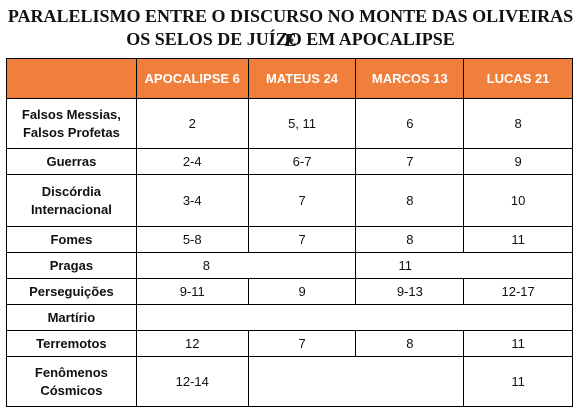 The height and width of the screenshot is (419, 581). What do you see at coordinates (71, 200) in the screenshot?
I see `row-label: Discórdia Internacional` at bounding box center [71, 200].